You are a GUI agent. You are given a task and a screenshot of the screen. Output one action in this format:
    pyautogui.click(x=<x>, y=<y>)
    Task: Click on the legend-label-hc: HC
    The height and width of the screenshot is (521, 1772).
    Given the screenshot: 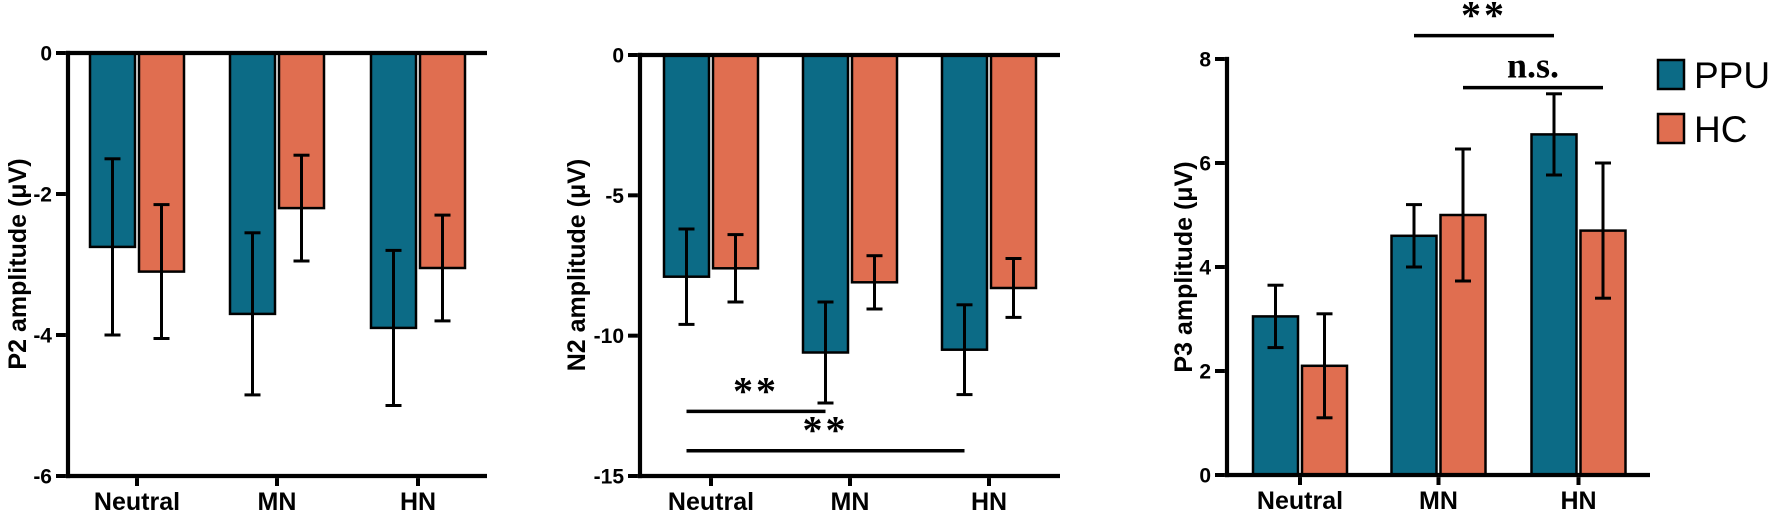 What is the action you would take?
    pyautogui.click(x=1720, y=129)
    